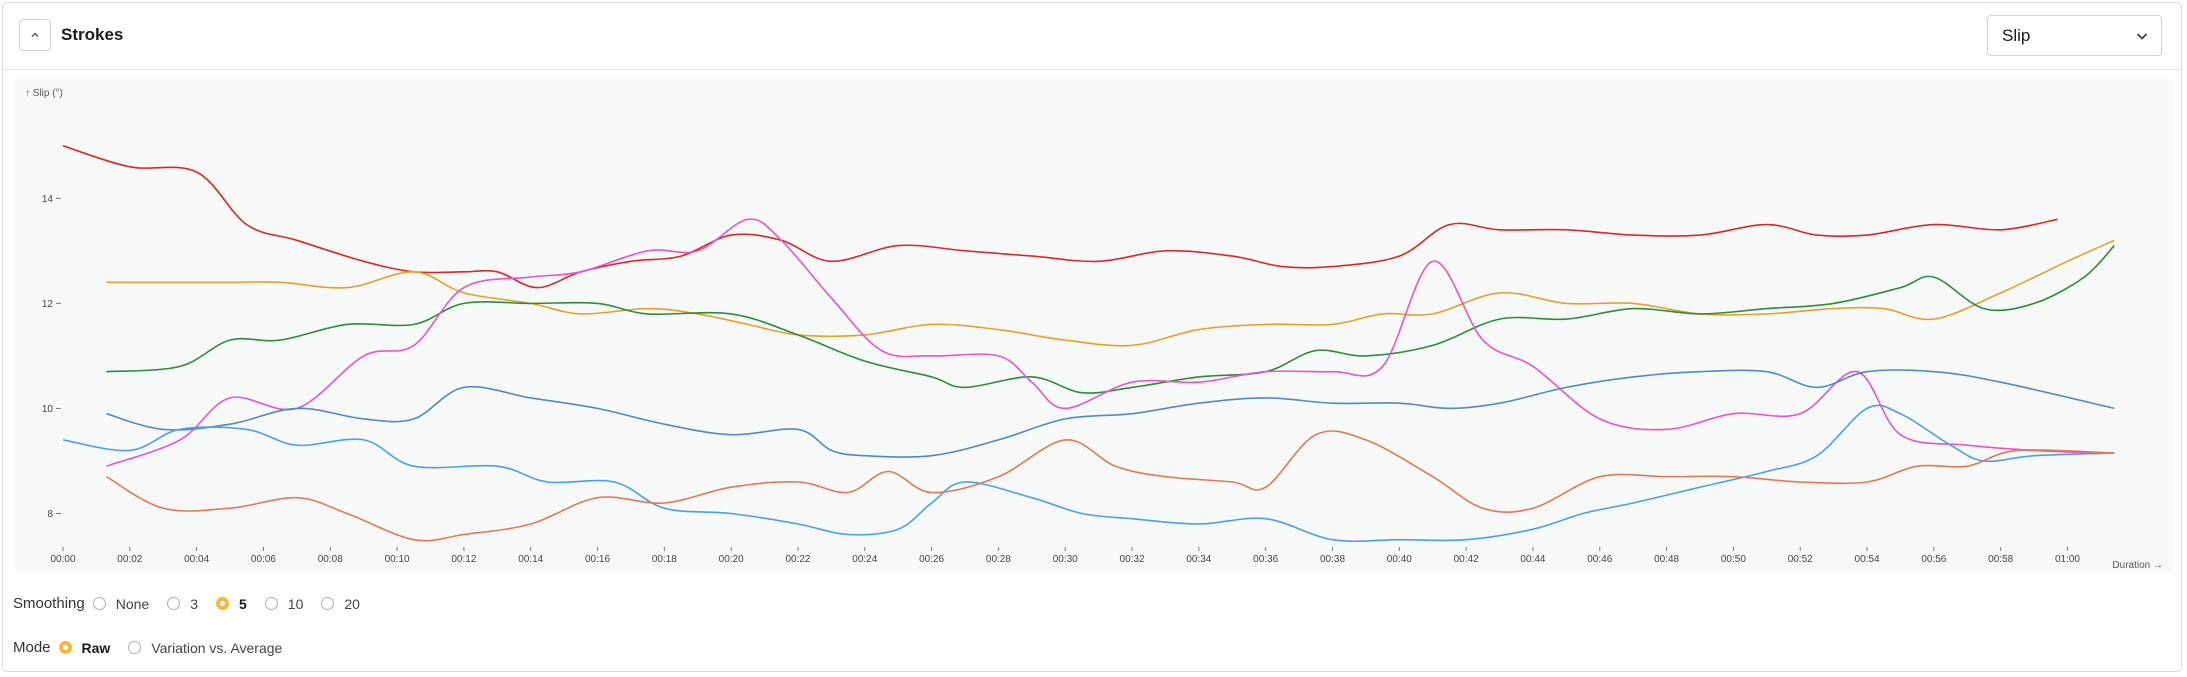  What do you see at coordinates (340, 604) in the screenshot?
I see `smoothing-option: 20` at bounding box center [340, 604].